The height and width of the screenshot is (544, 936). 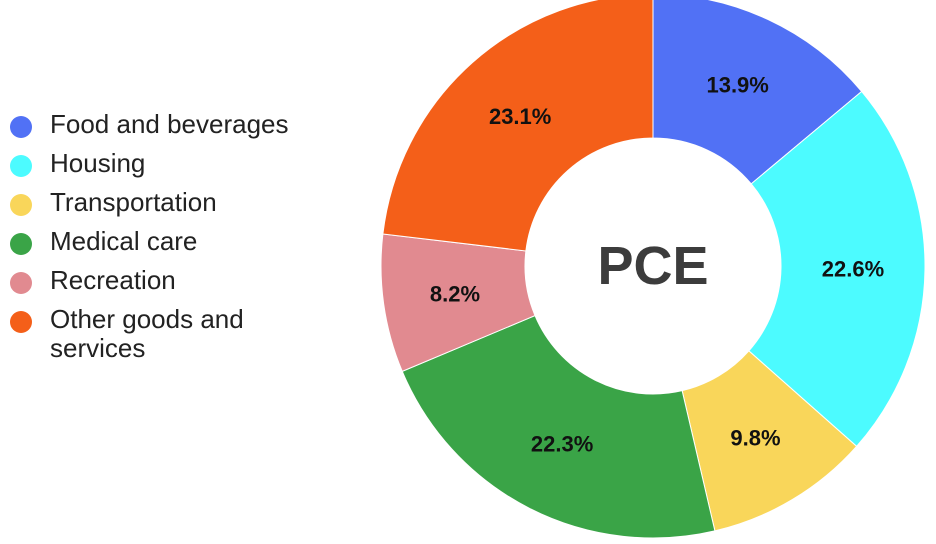 I want to click on legend-label: Transportation, so click(x=133, y=202).